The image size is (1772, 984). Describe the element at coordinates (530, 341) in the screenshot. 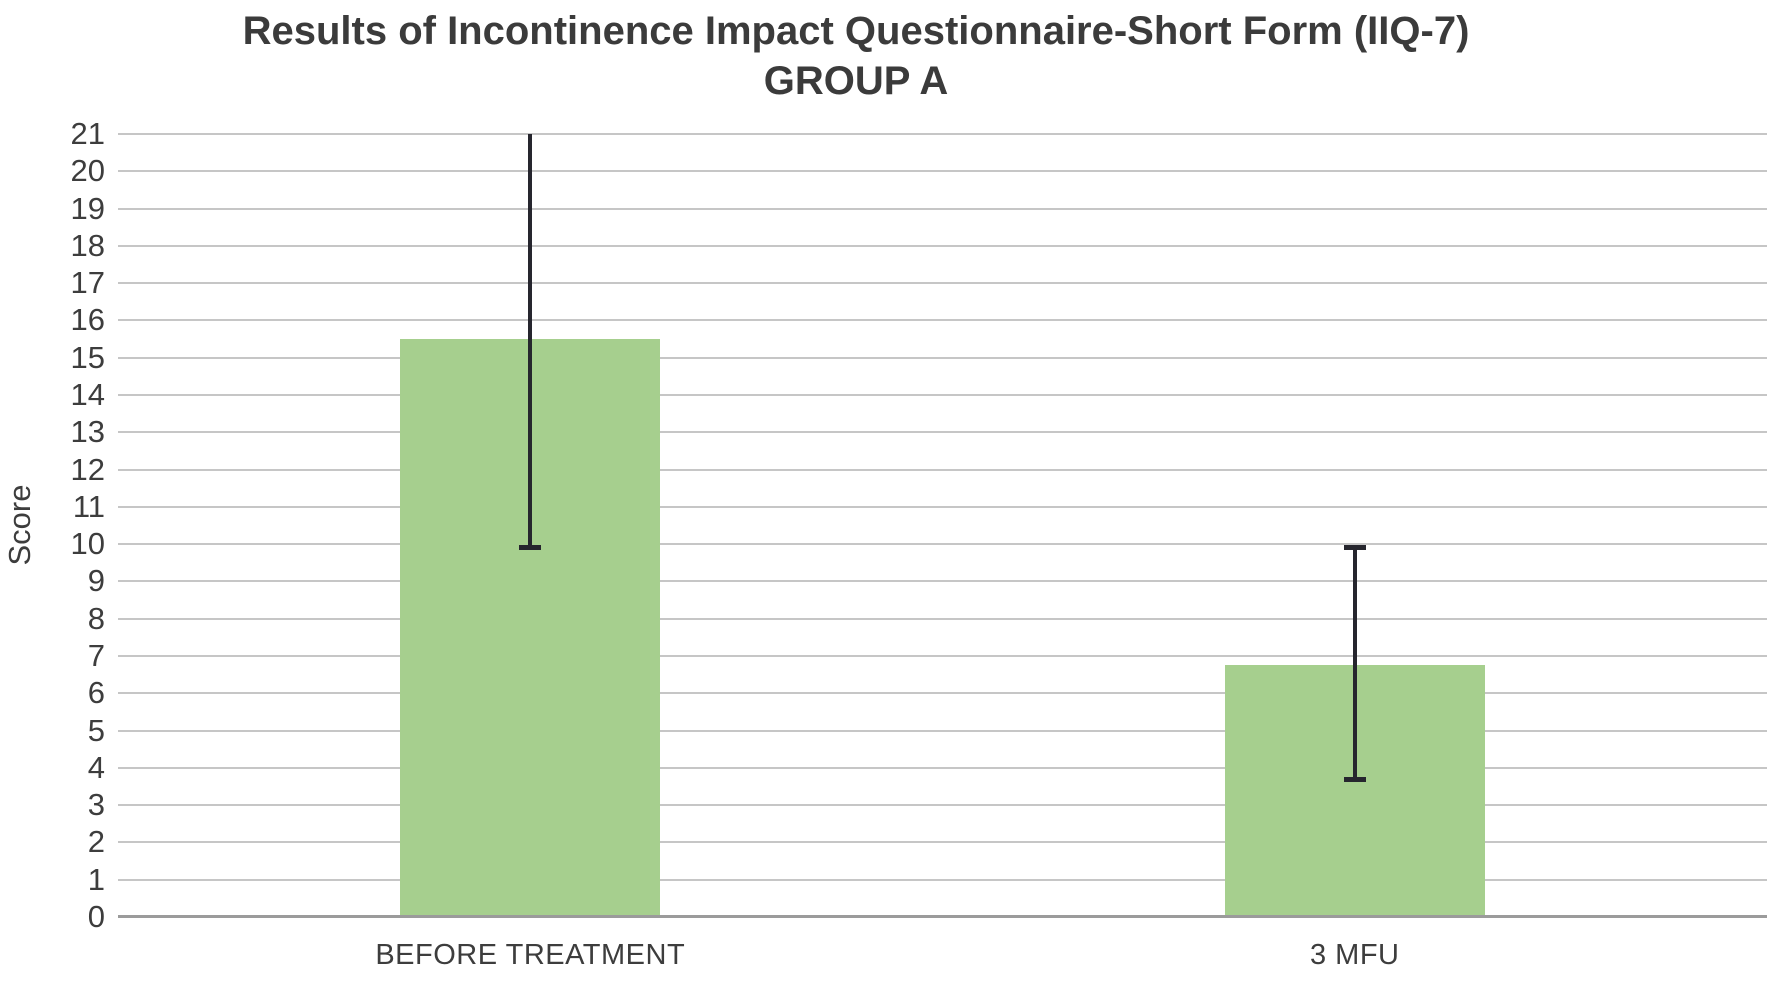

I see `error-bar-before-treatment` at that location.